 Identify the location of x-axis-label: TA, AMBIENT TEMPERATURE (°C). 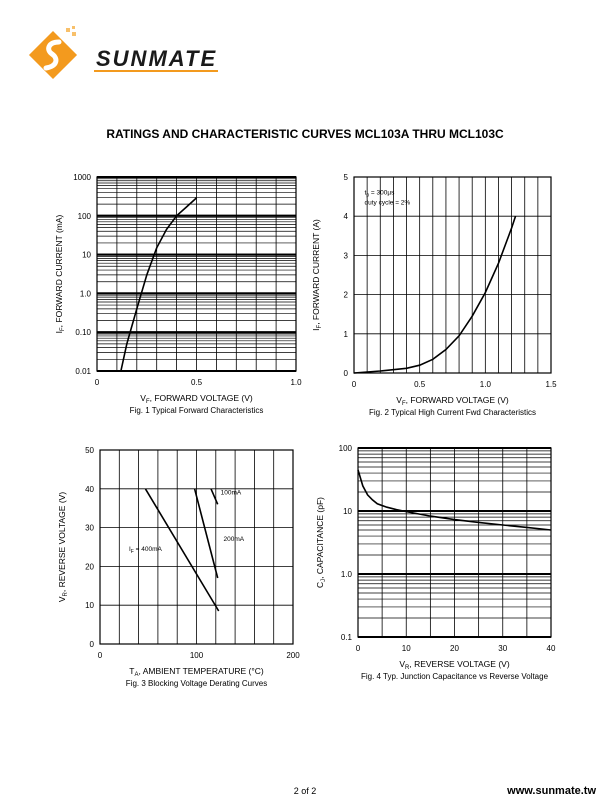
(196, 672).